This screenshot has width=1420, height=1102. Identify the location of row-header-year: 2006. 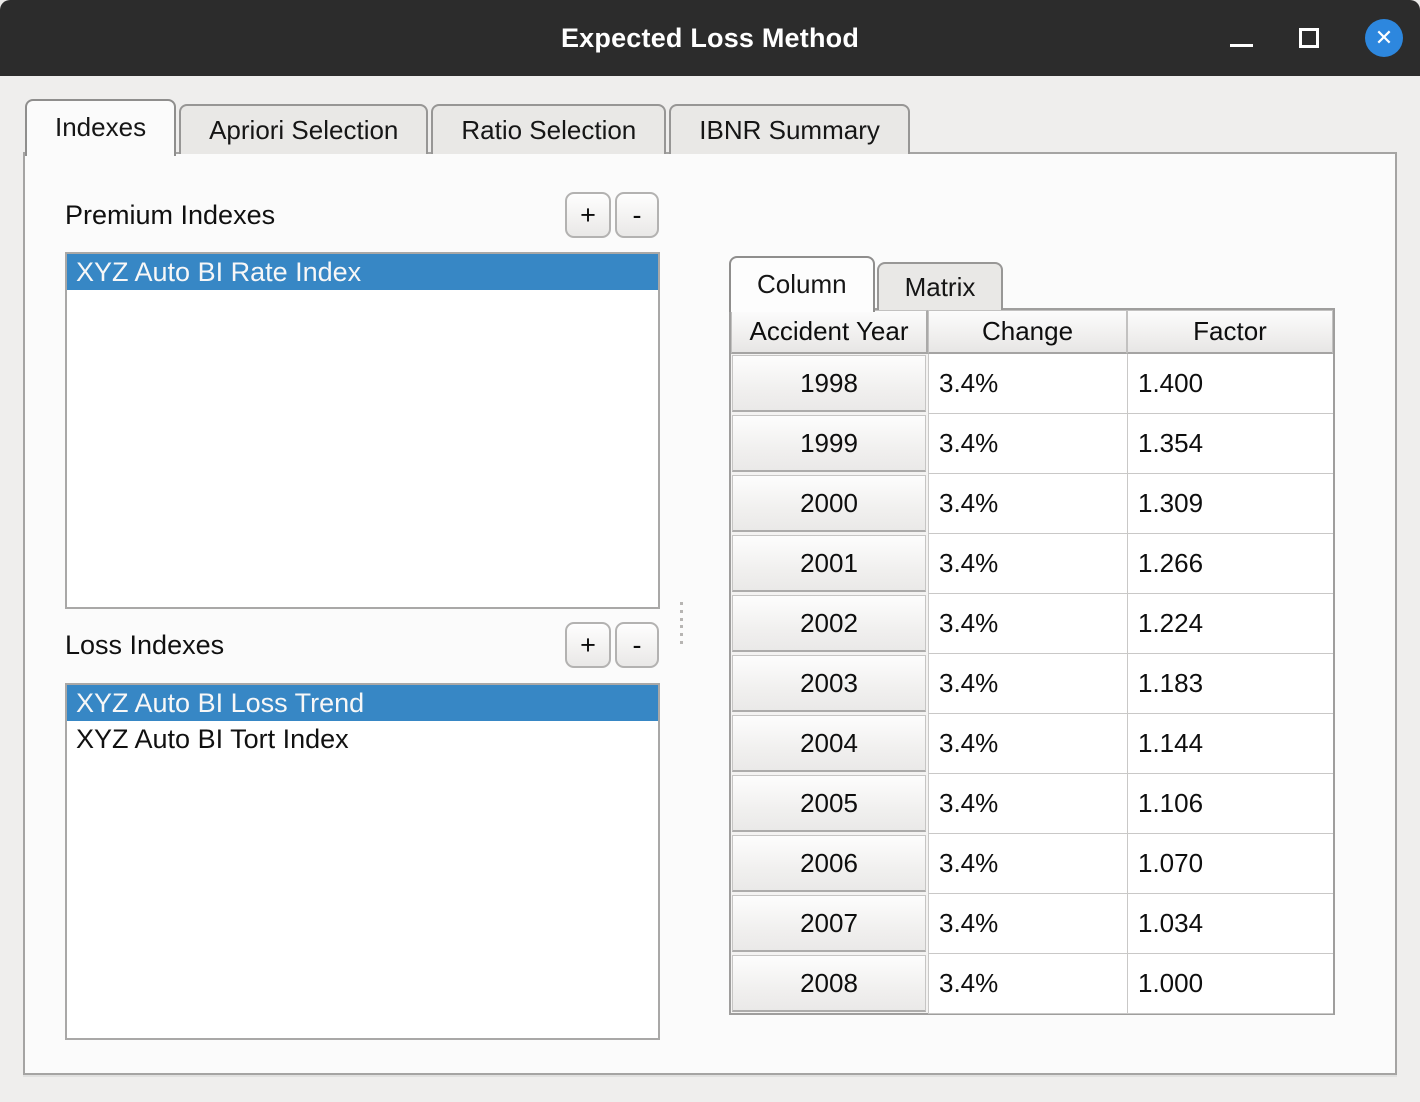
(829, 863).